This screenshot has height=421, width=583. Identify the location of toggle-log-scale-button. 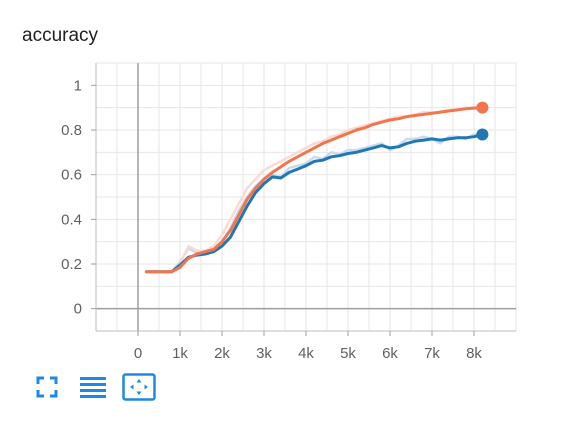
(93, 387).